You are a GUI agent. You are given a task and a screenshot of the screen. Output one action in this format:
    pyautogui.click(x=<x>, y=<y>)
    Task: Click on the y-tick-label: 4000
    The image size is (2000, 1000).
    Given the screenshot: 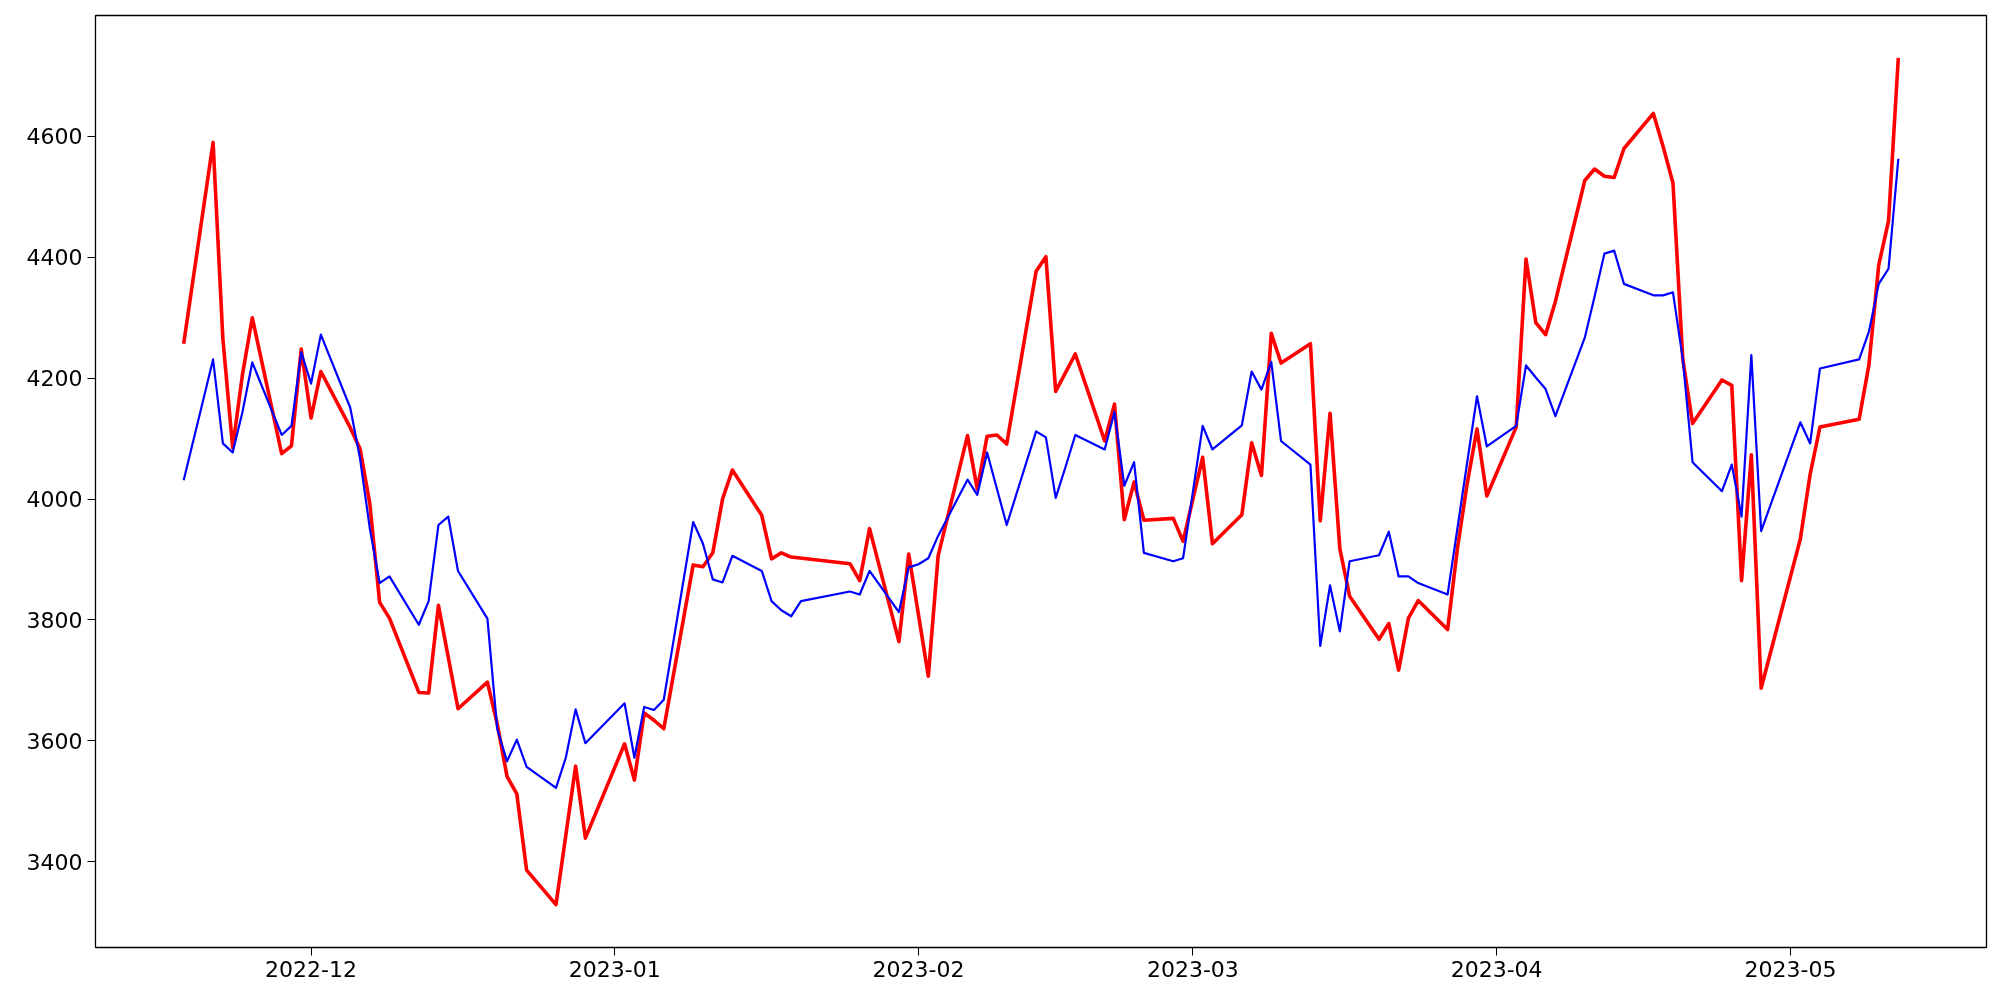 What is the action you would take?
    pyautogui.click(x=54, y=500)
    